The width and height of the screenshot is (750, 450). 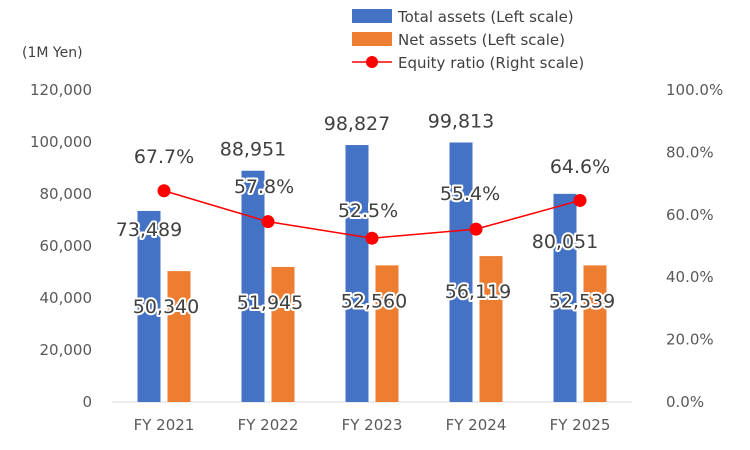 What do you see at coordinates (565, 242) in the screenshot?
I see `total-assets-label: 80,051` at bounding box center [565, 242].